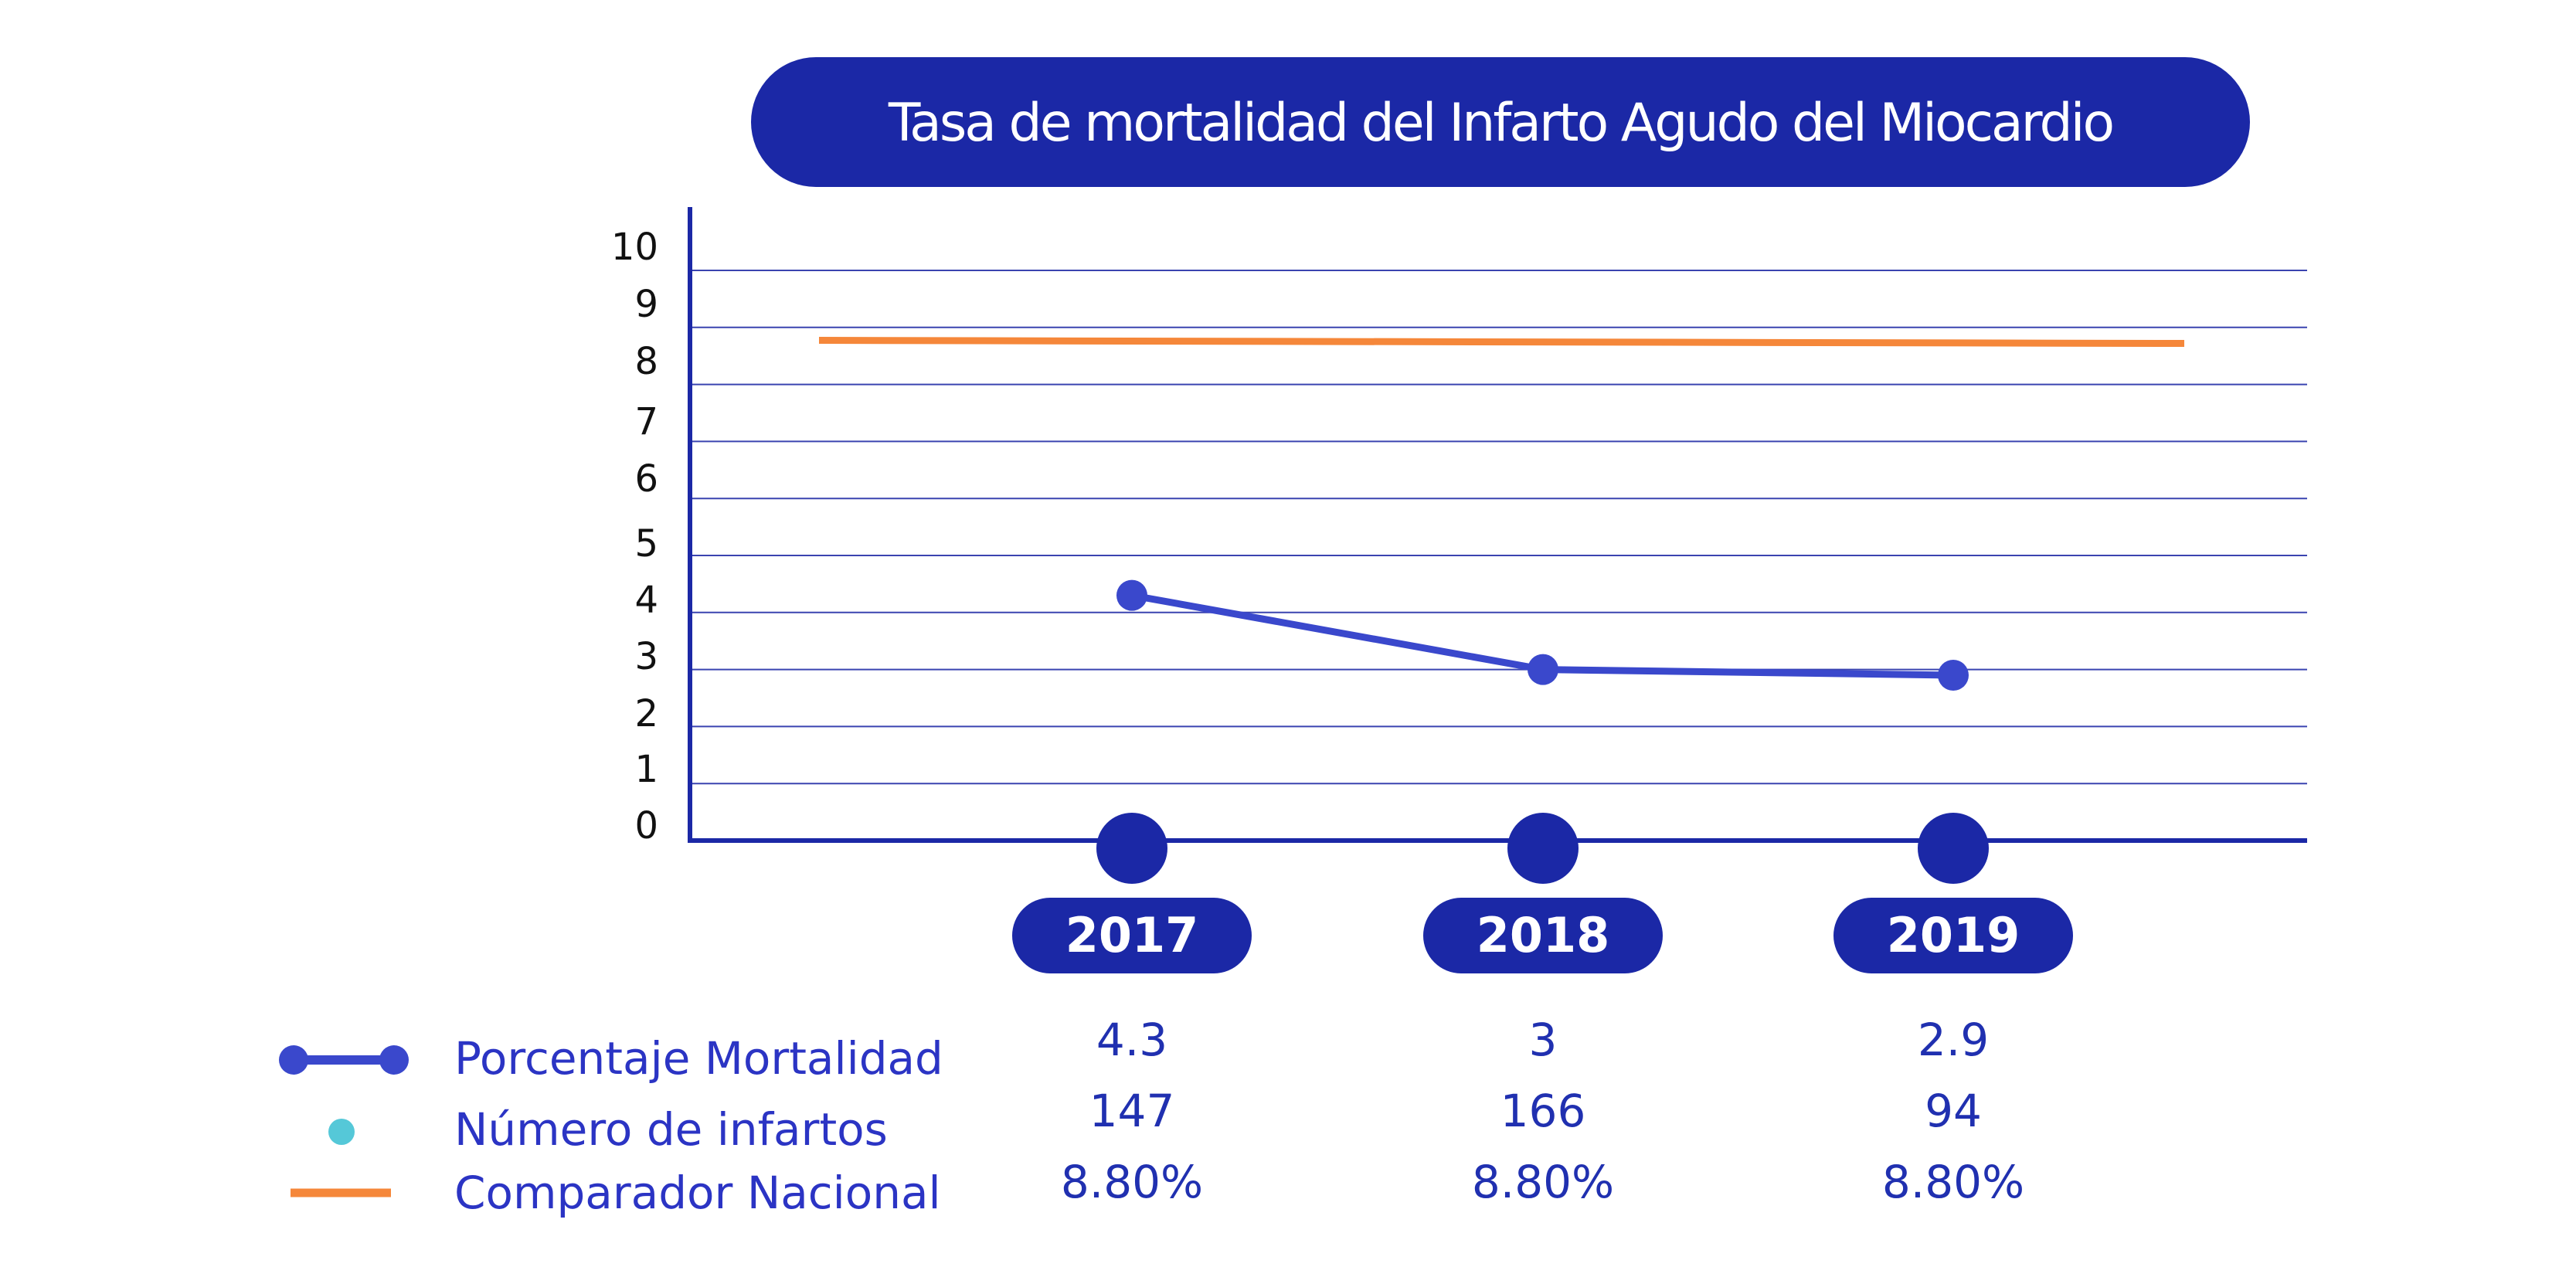 Image resolution: width=2576 pixels, height=1267 pixels. What do you see at coordinates (1953, 1111) in the screenshot?
I see `infarcts-value-2019: 94` at bounding box center [1953, 1111].